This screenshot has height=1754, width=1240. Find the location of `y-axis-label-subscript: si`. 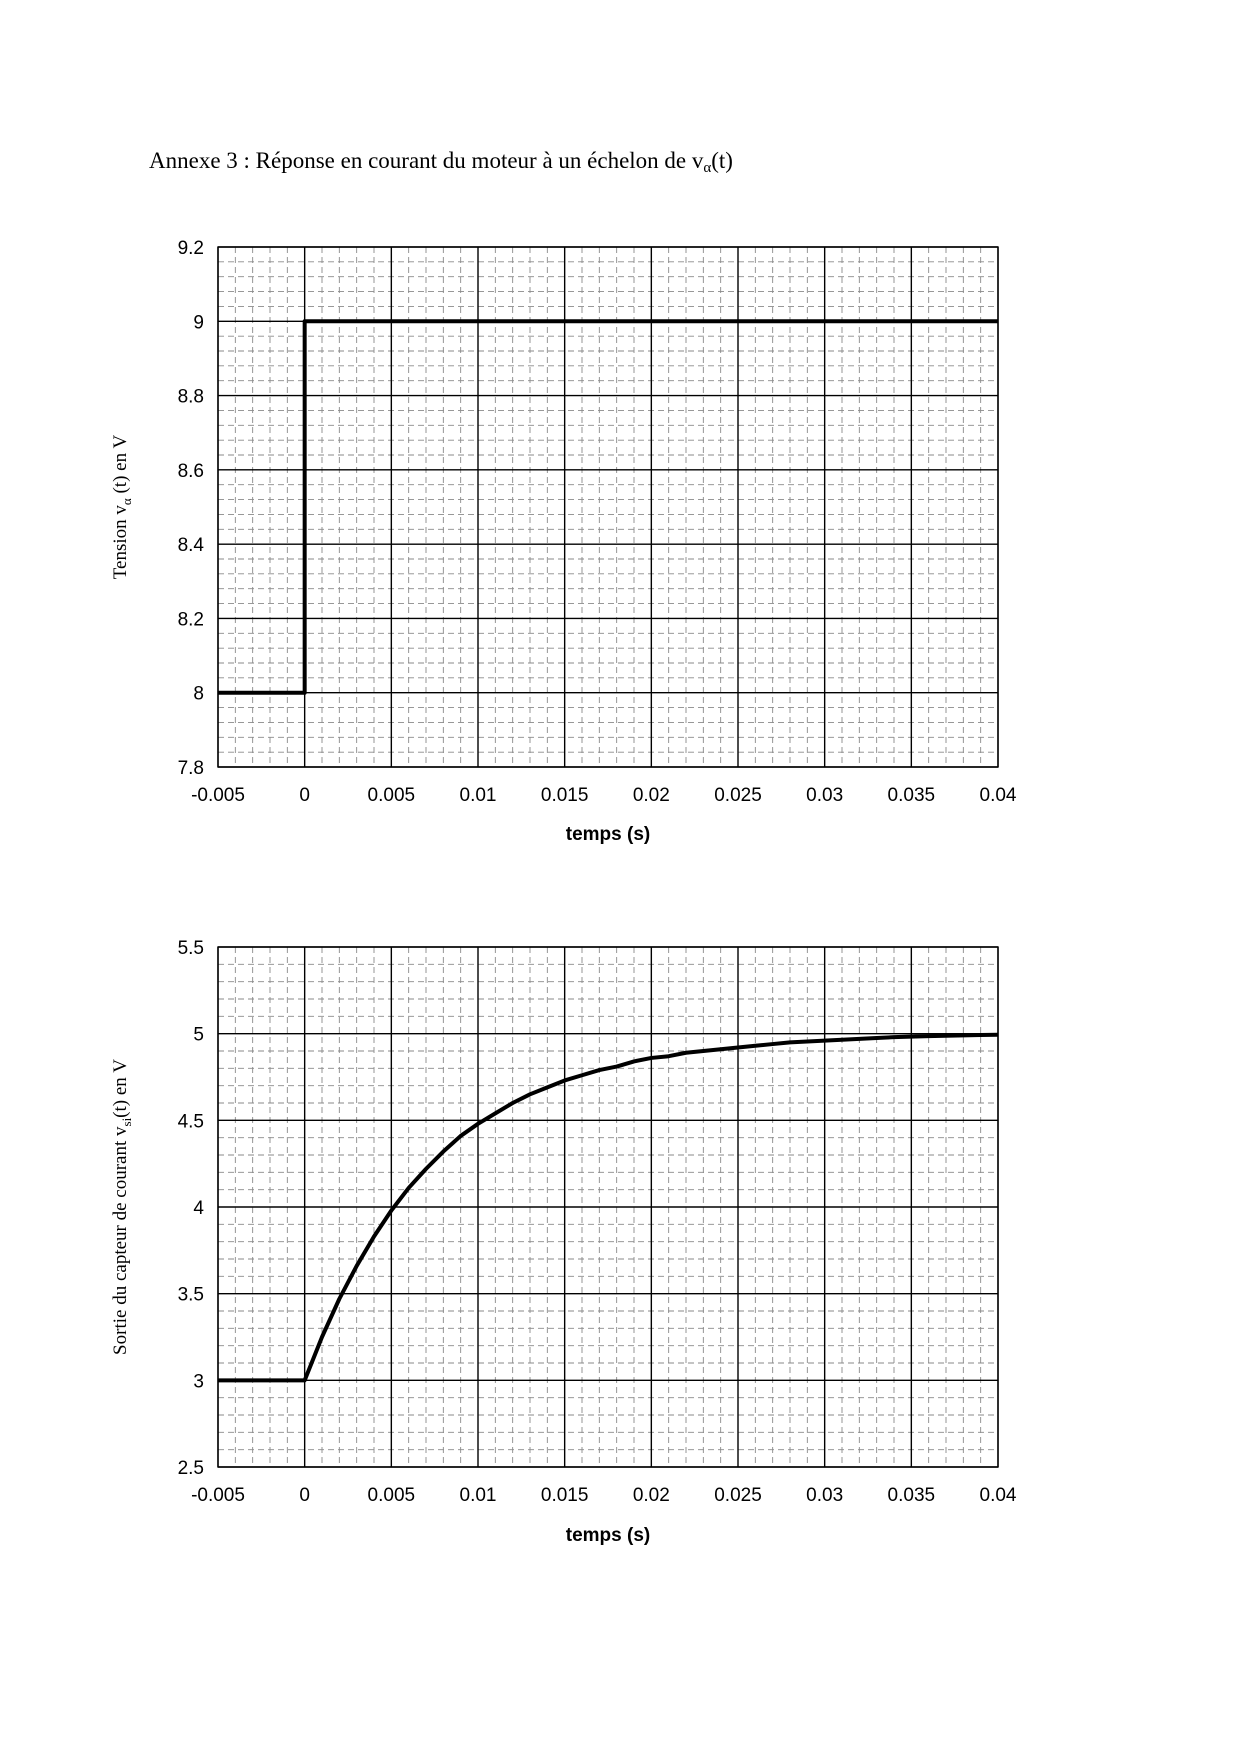

y-axis-label-subscript: si is located at coordinates (126, 1121).